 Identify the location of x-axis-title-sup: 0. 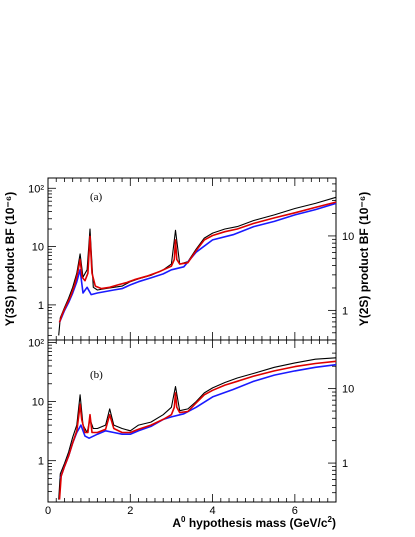
(183, 519).